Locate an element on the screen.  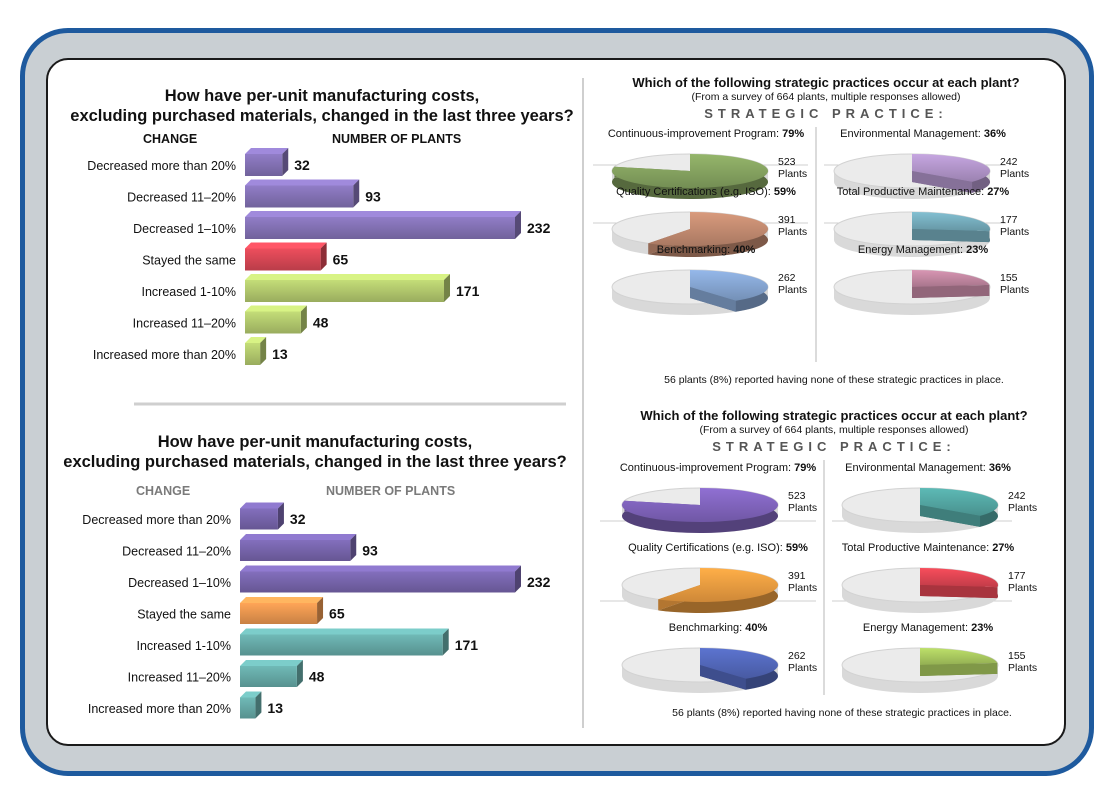
practice-name: Benchmarking: is located at coordinates (695, 250).